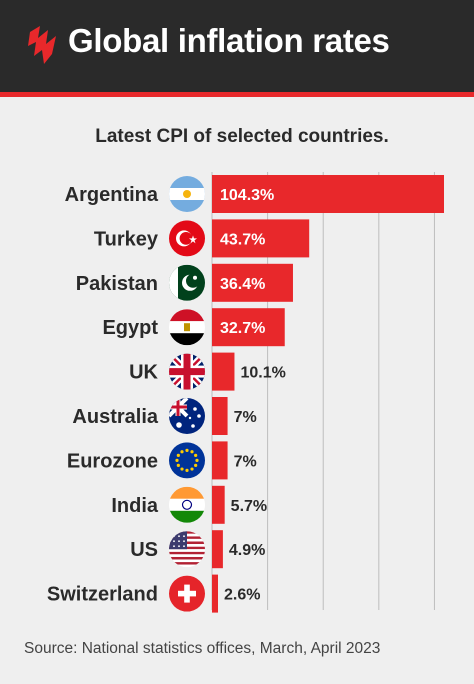 The height and width of the screenshot is (684, 474). I want to click on bar-turkey, so click(261, 238).